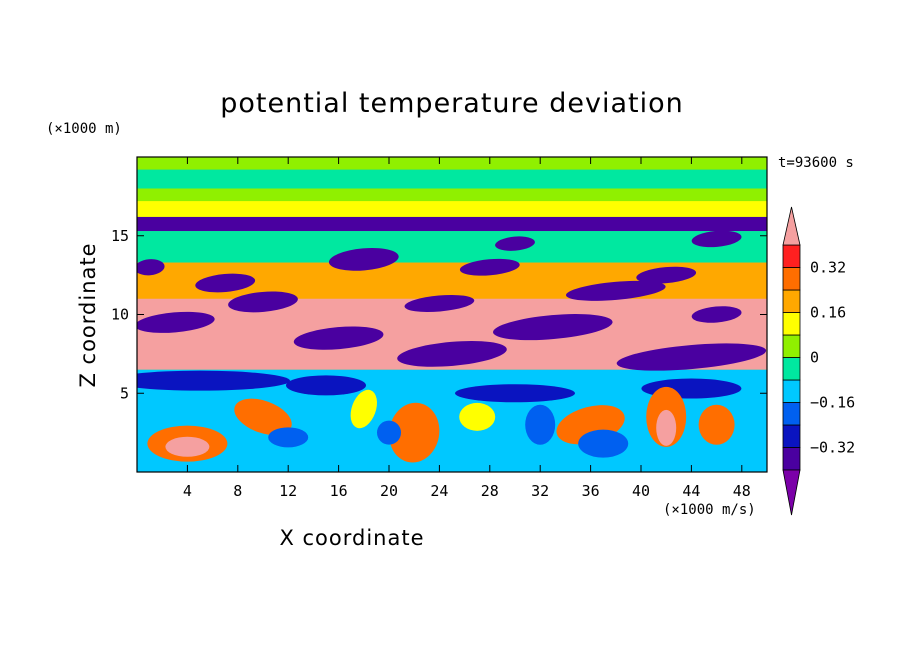 The image size is (904, 654). I want to click on x-tick-label: 32, so click(540, 491).